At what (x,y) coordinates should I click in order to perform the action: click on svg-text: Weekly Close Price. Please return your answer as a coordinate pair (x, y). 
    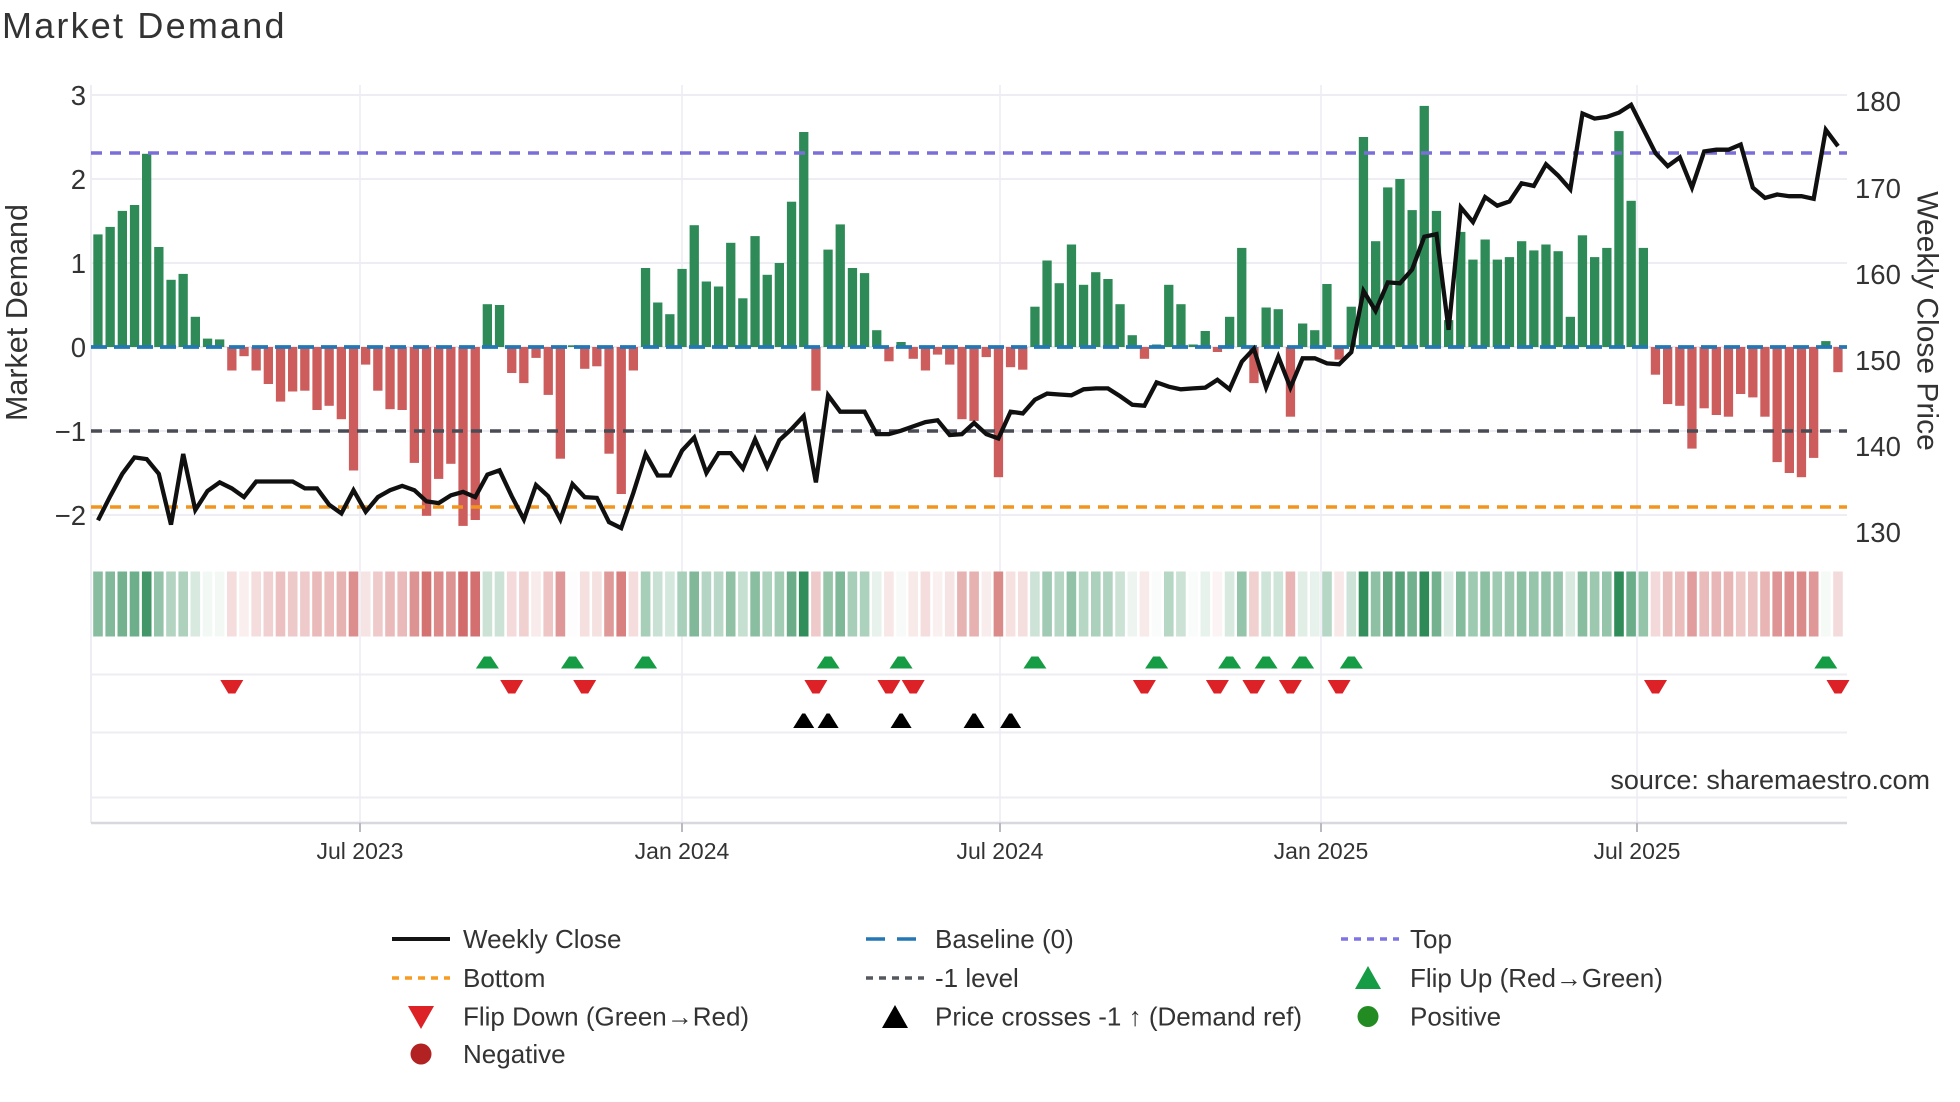
    Looking at the image, I should click on (1927, 321).